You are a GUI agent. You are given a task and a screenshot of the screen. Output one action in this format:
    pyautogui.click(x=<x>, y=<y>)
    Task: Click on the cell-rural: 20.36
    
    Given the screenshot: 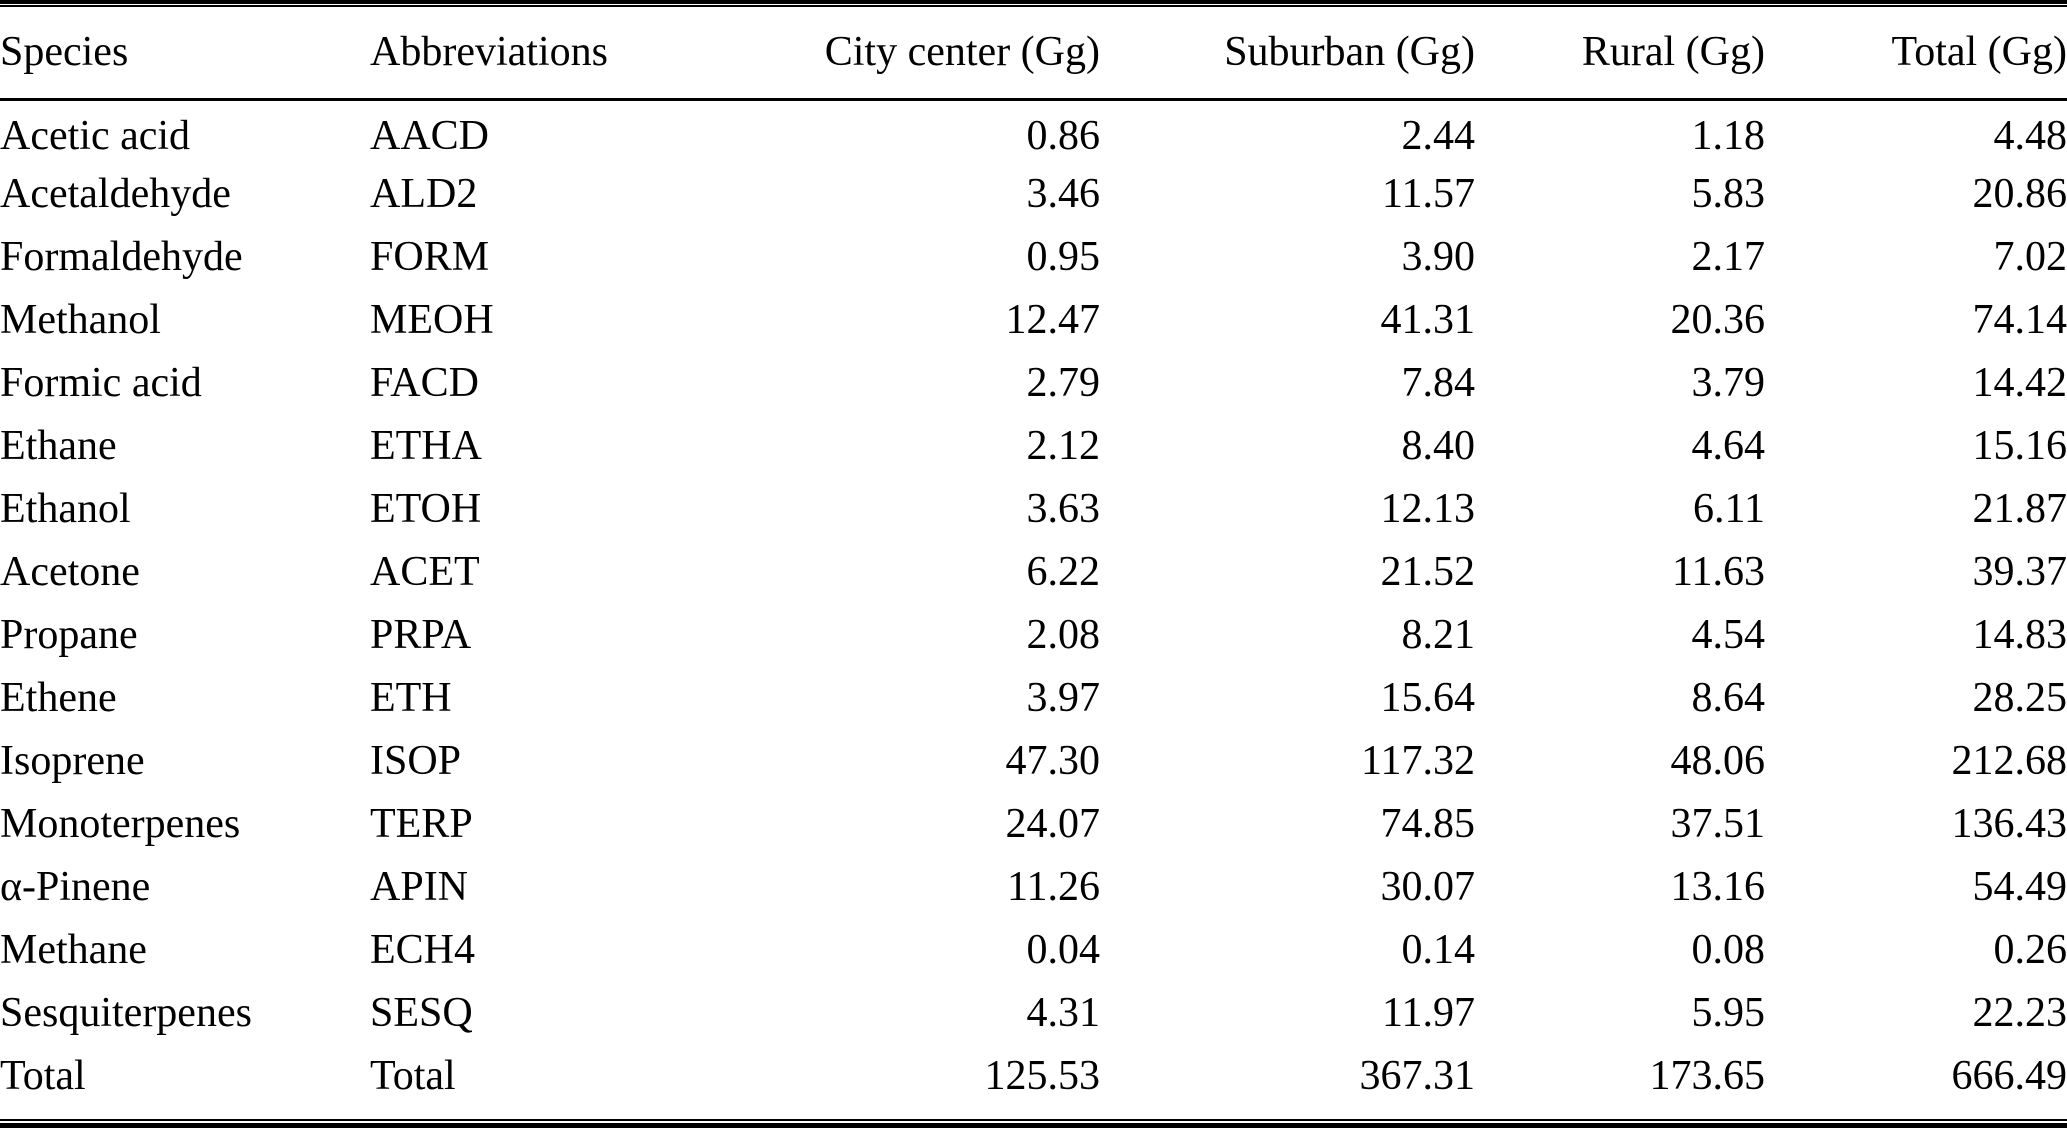 What is the action you would take?
    pyautogui.click(x=1718, y=319)
    